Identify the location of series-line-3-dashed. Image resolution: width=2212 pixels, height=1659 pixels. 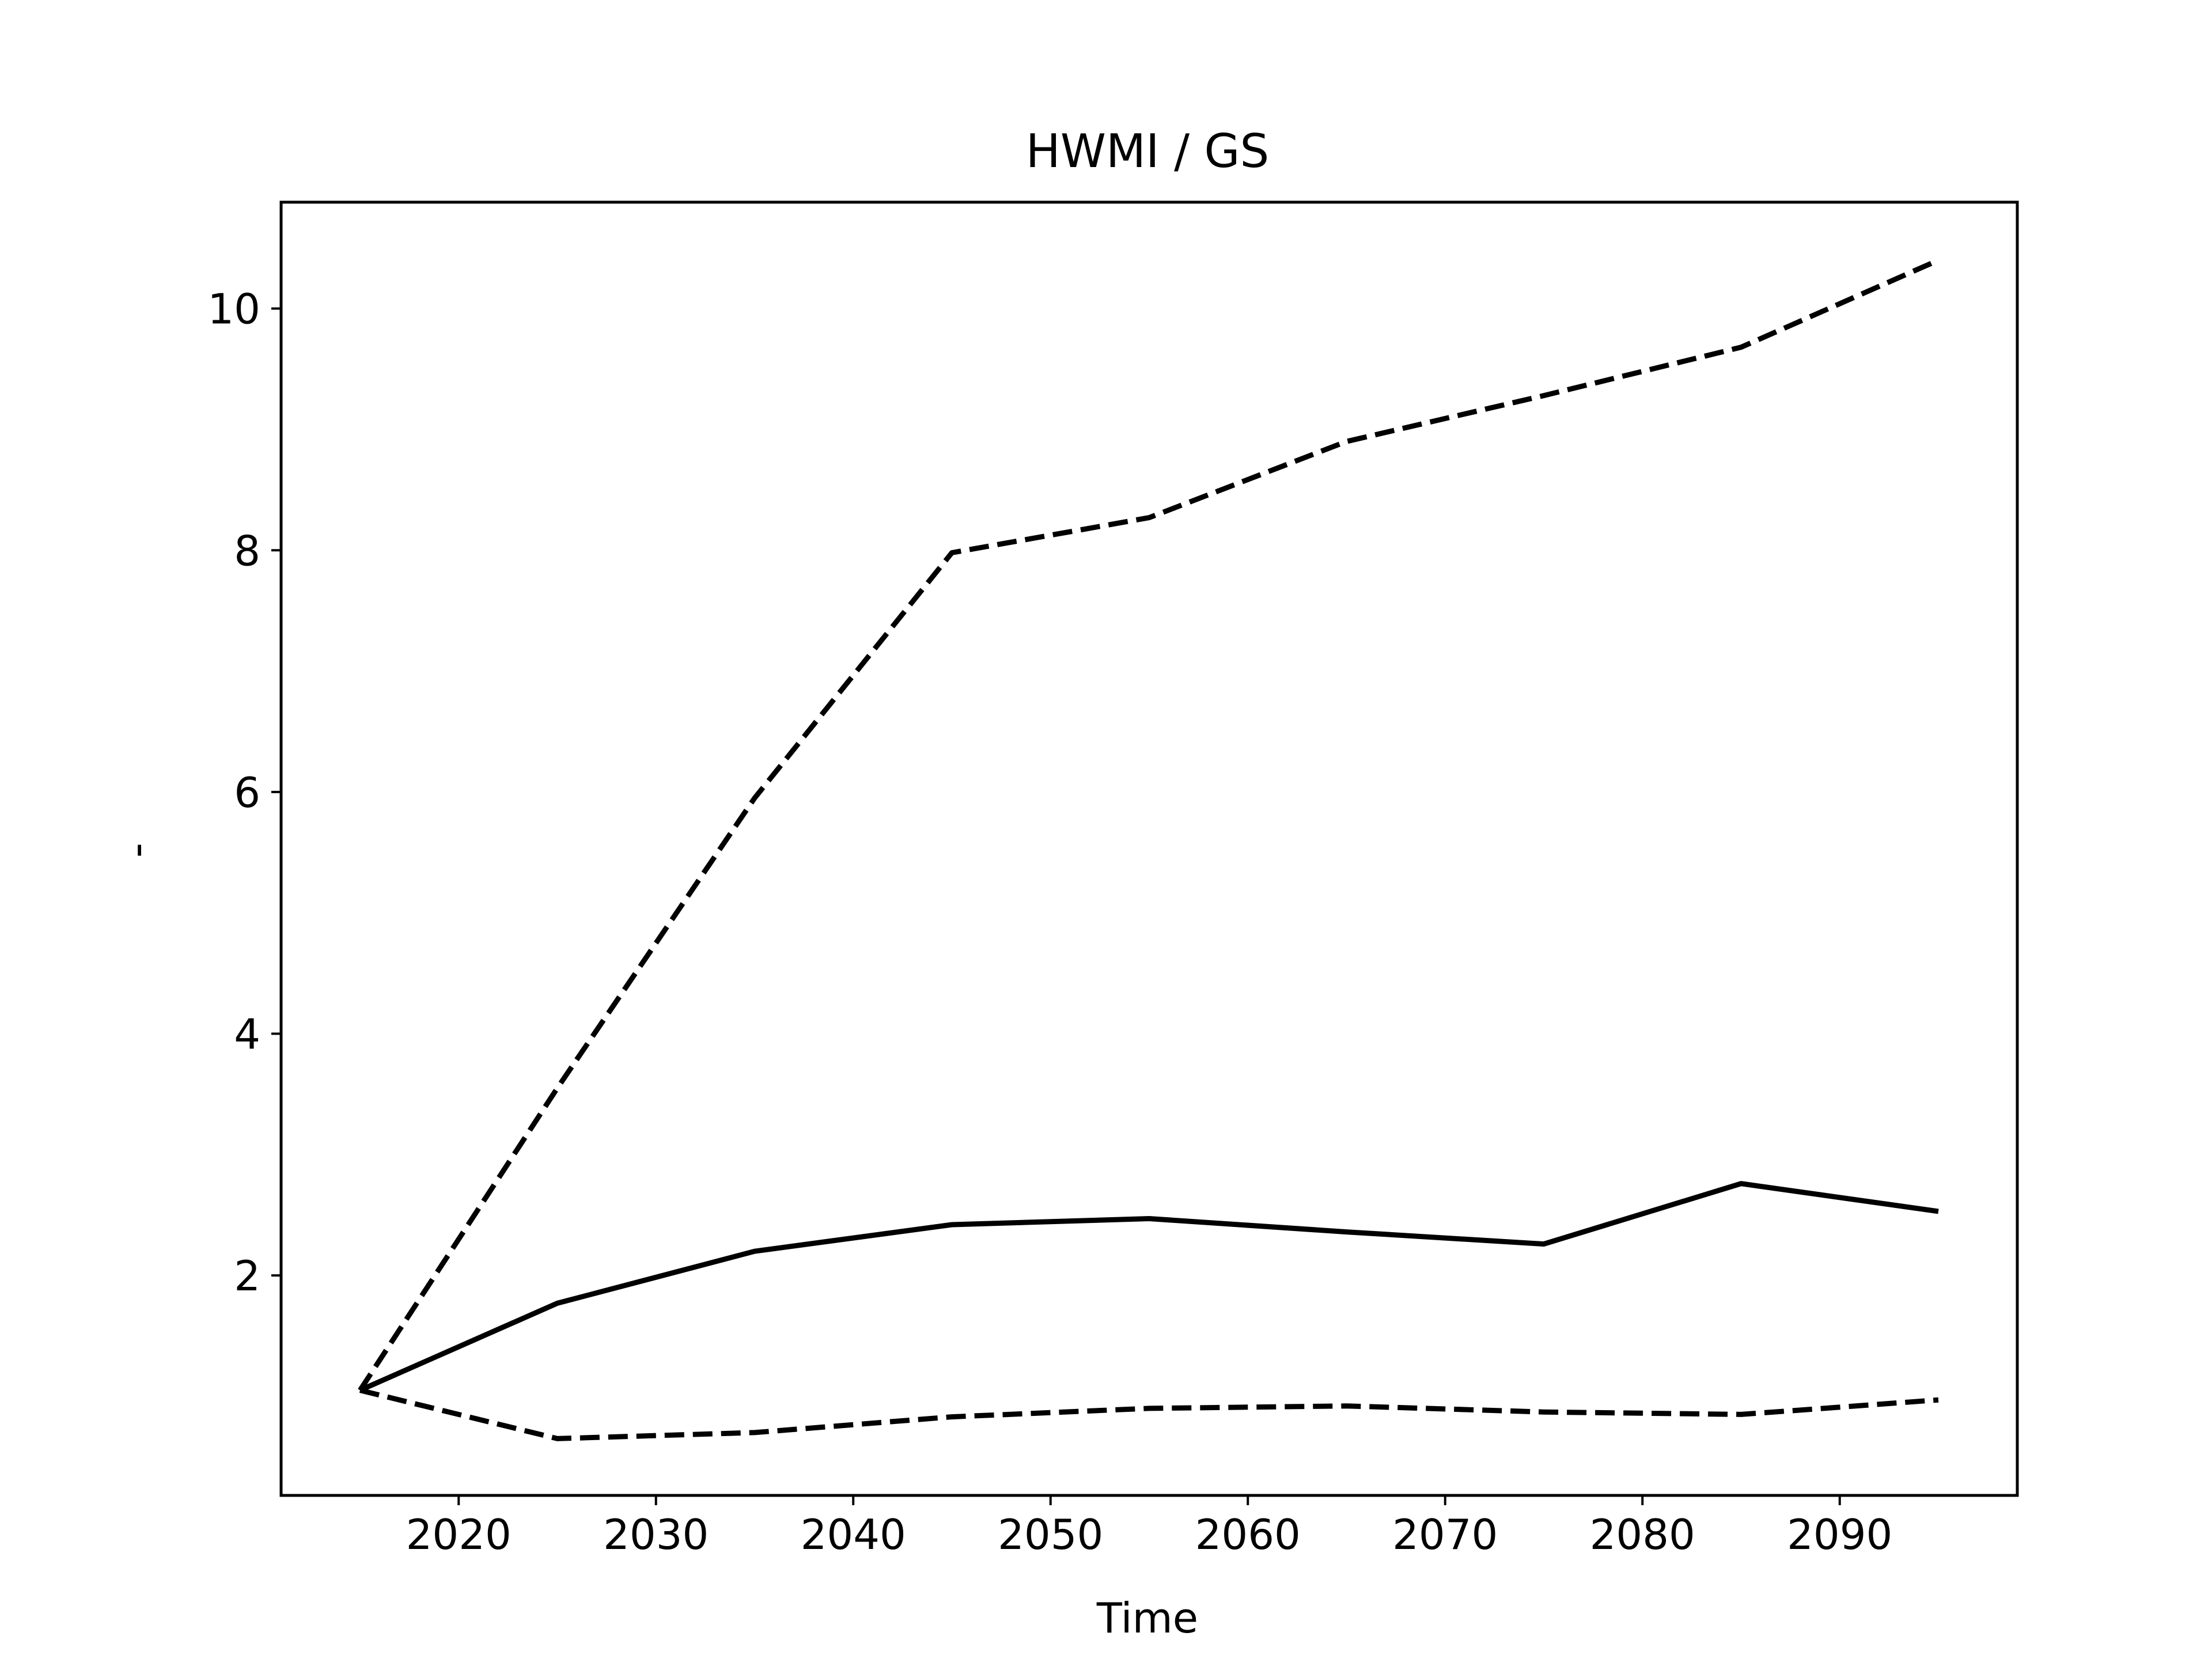
(1149, 1414).